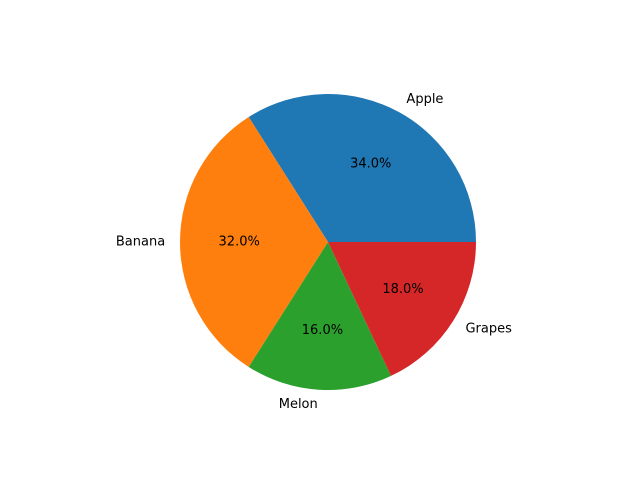 The image size is (640, 480). I want to click on pie-slice-grapes, so click(402, 309).